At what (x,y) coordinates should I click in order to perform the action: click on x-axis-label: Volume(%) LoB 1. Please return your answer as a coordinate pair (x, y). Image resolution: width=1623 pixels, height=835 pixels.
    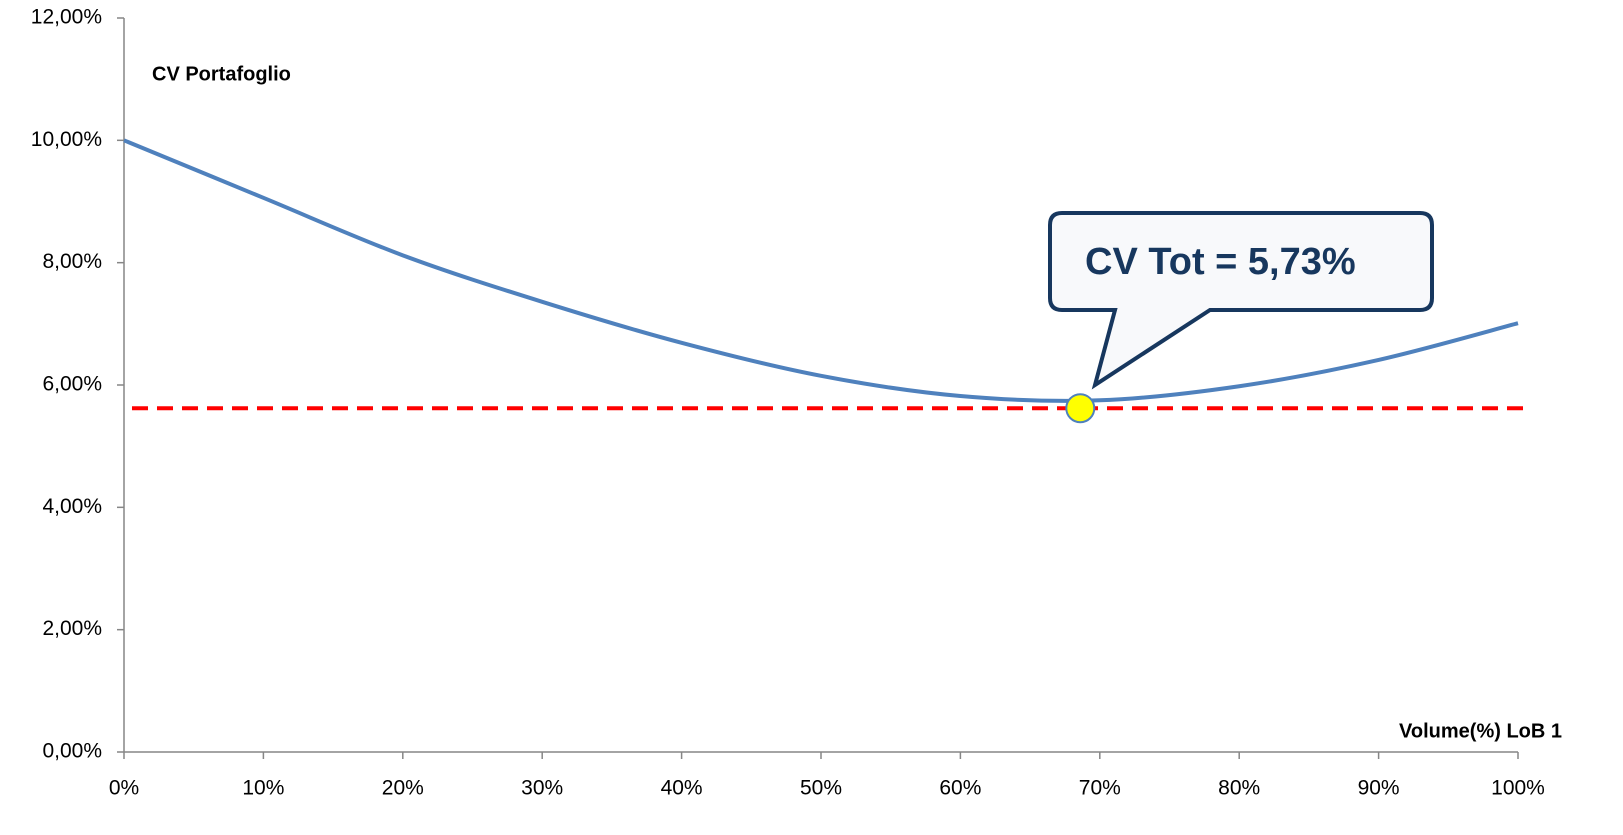
    Looking at the image, I should click on (1480, 731).